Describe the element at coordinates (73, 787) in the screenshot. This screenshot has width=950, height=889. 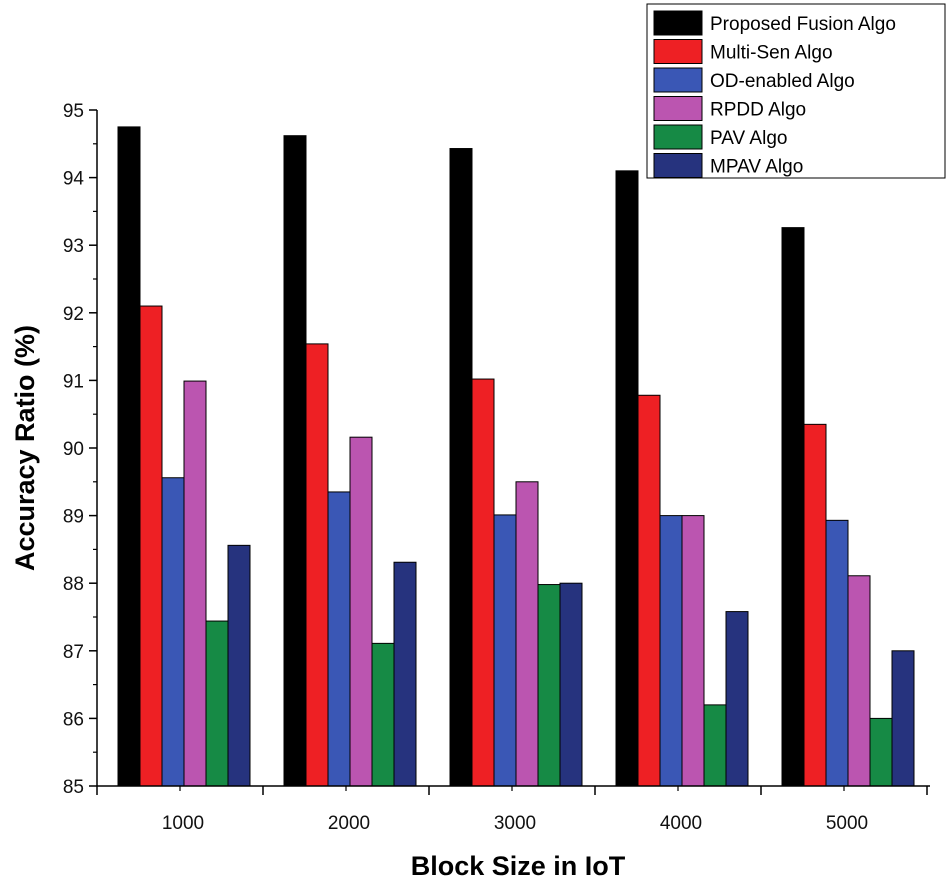
I see `y-tick-label: 85` at that location.